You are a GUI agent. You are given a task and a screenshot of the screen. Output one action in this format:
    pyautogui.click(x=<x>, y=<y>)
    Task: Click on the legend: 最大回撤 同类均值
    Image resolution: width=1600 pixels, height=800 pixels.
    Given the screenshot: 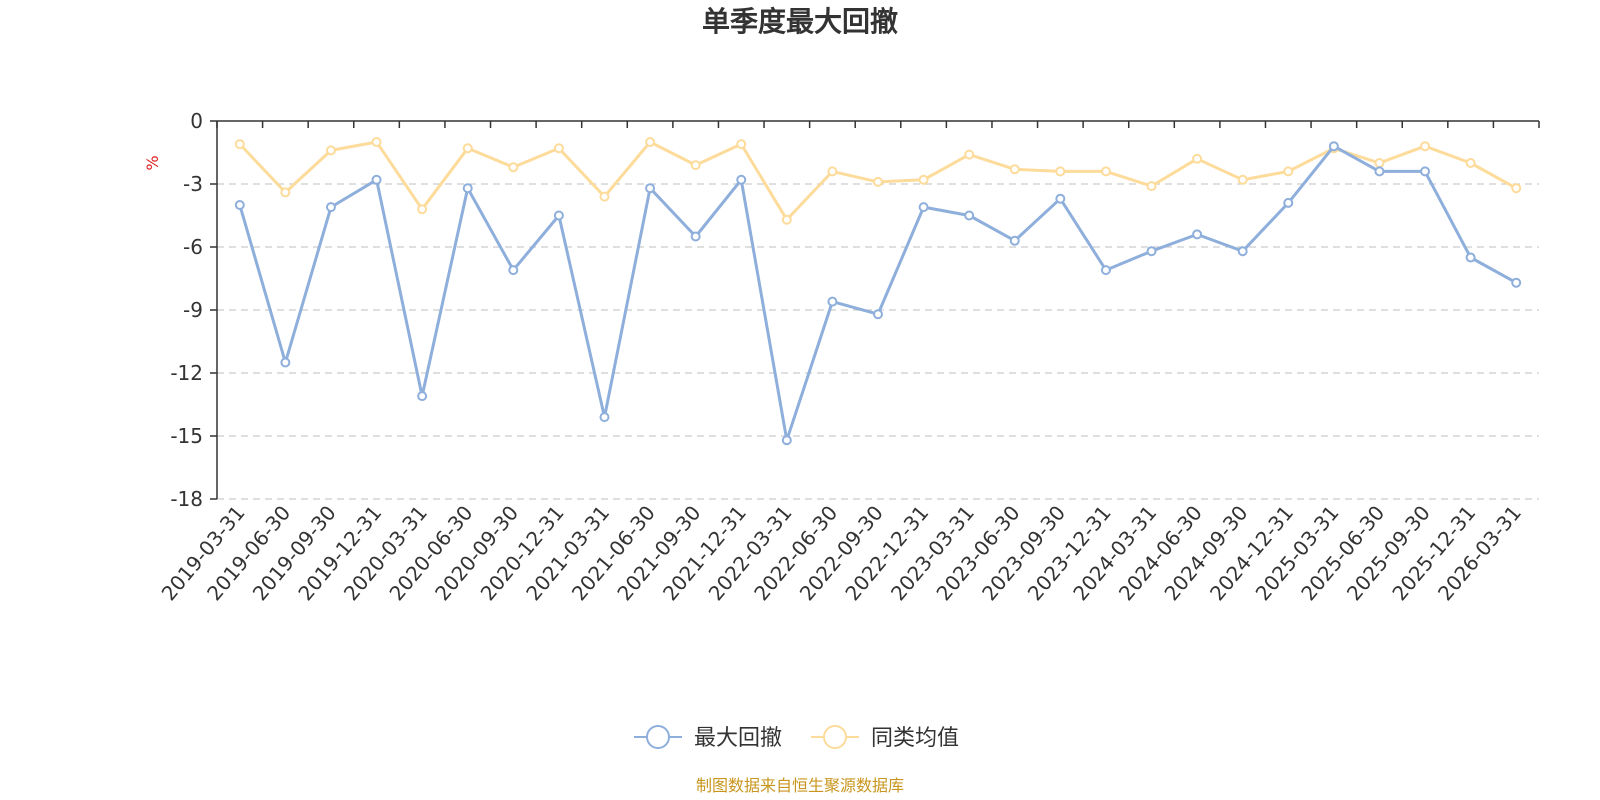 What is the action you would take?
    pyautogui.click(x=796, y=738)
    